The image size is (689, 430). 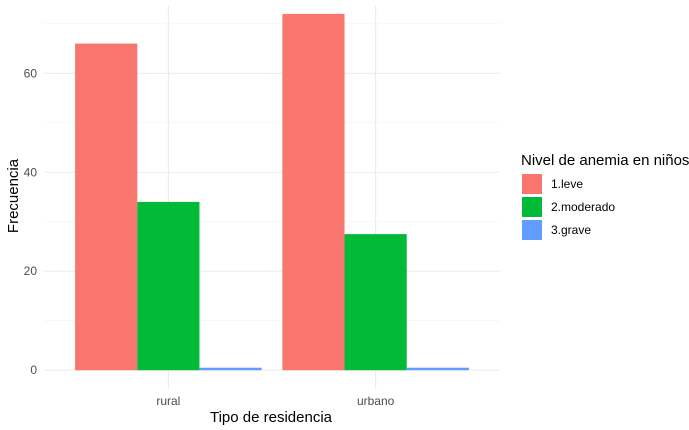 What do you see at coordinates (31, 271) in the screenshot?
I see `y-tick-label: 20` at bounding box center [31, 271].